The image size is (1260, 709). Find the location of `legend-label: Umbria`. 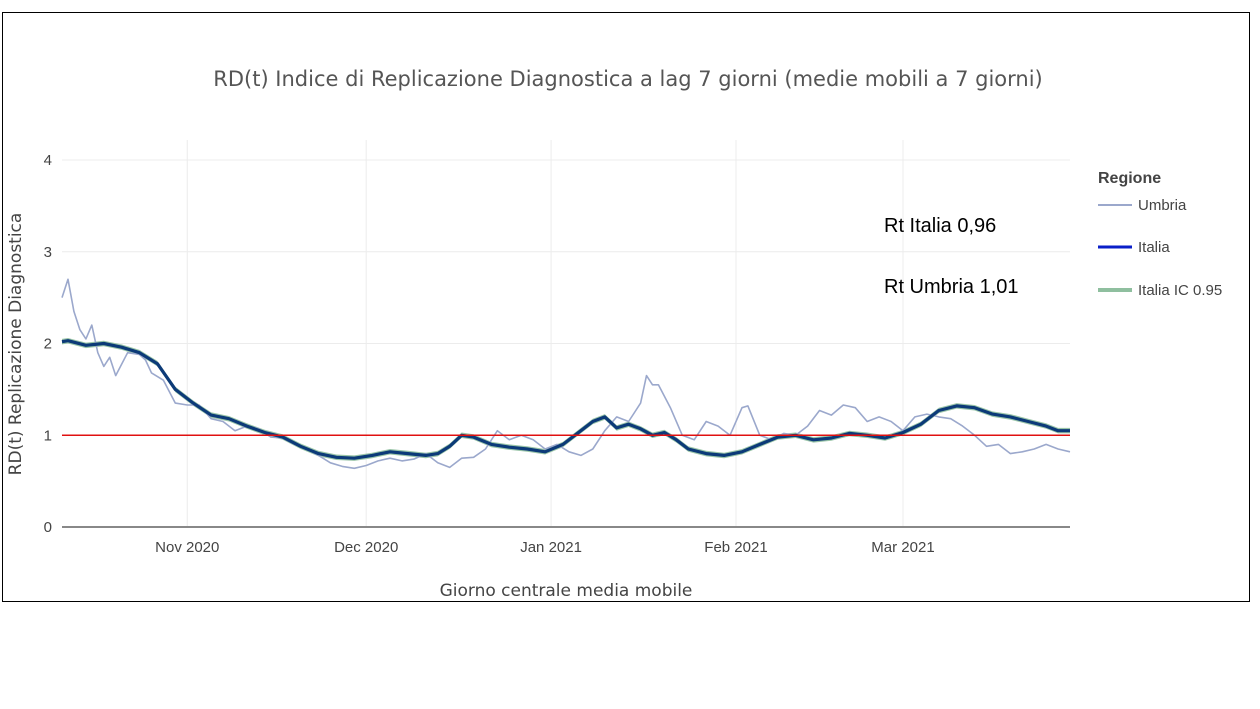

legend-label: Umbria is located at coordinates (1162, 205).